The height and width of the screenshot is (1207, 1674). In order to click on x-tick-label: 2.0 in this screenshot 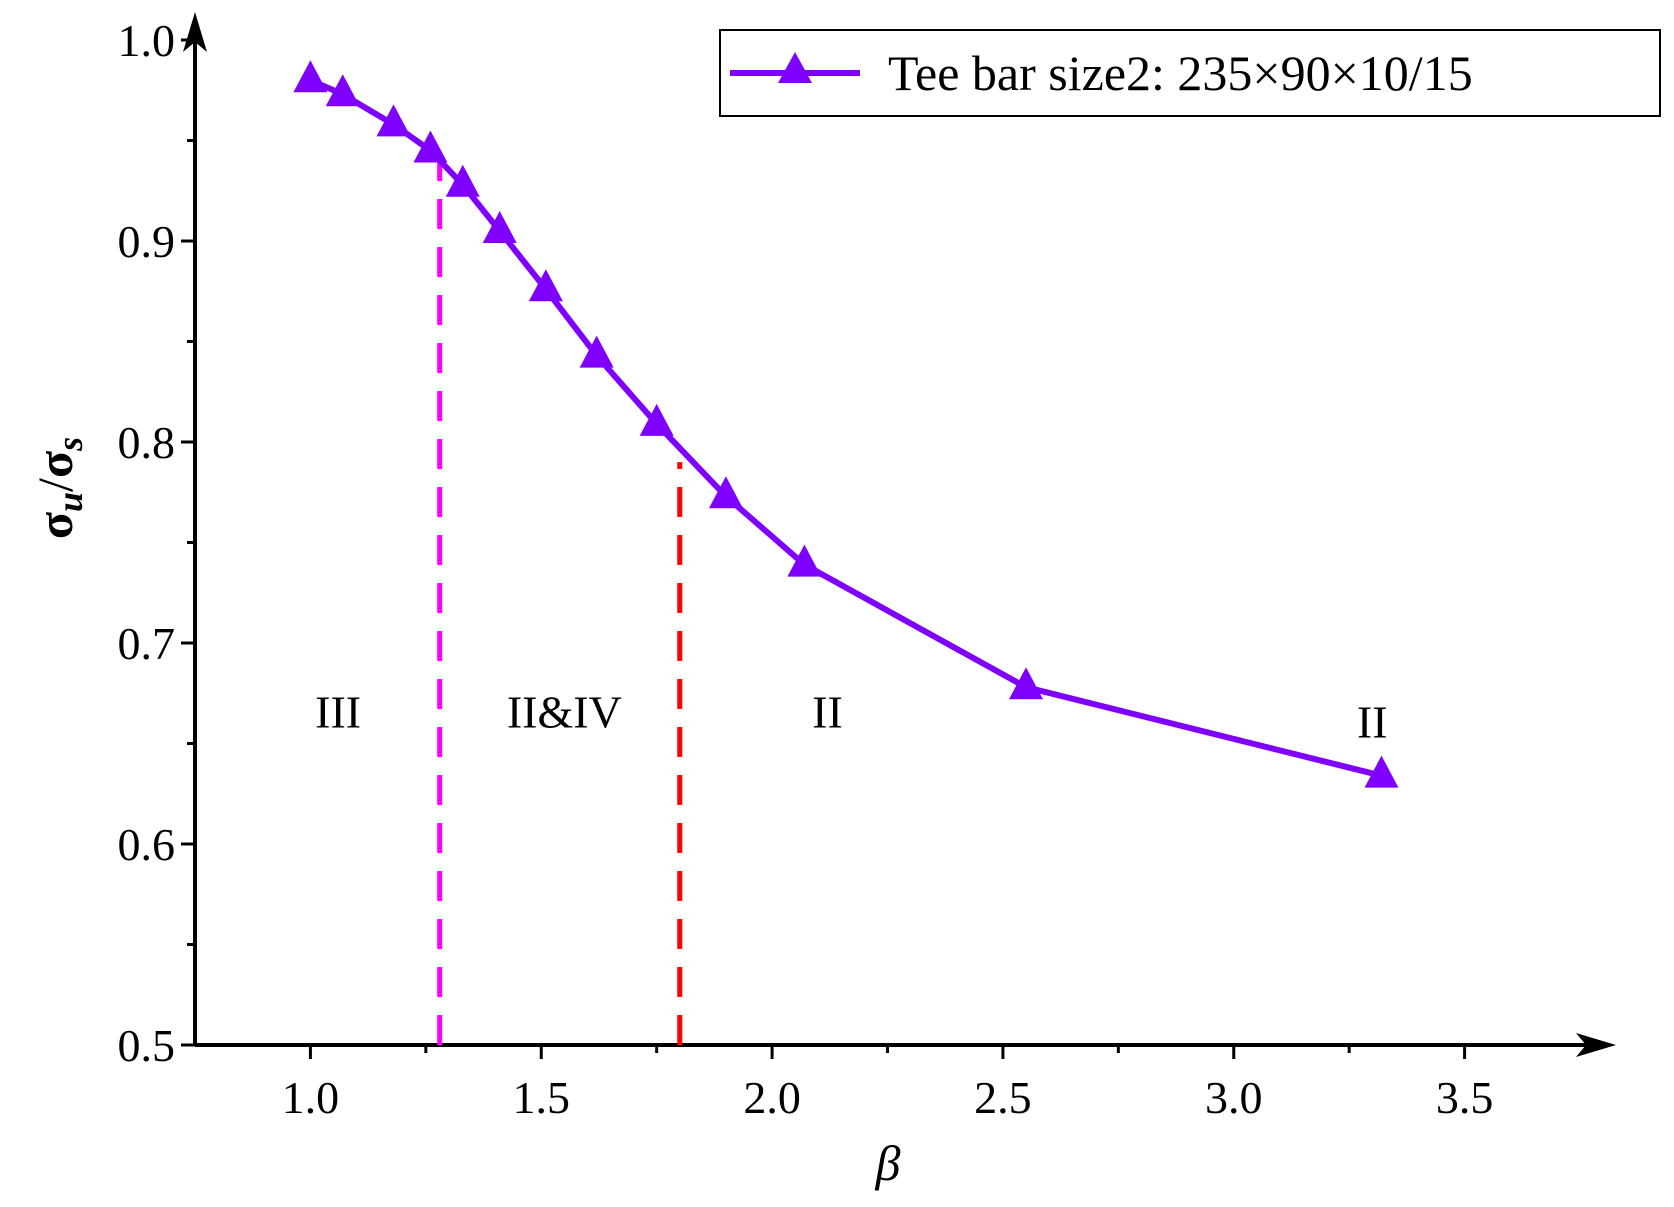, I will do `click(772, 1097)`.